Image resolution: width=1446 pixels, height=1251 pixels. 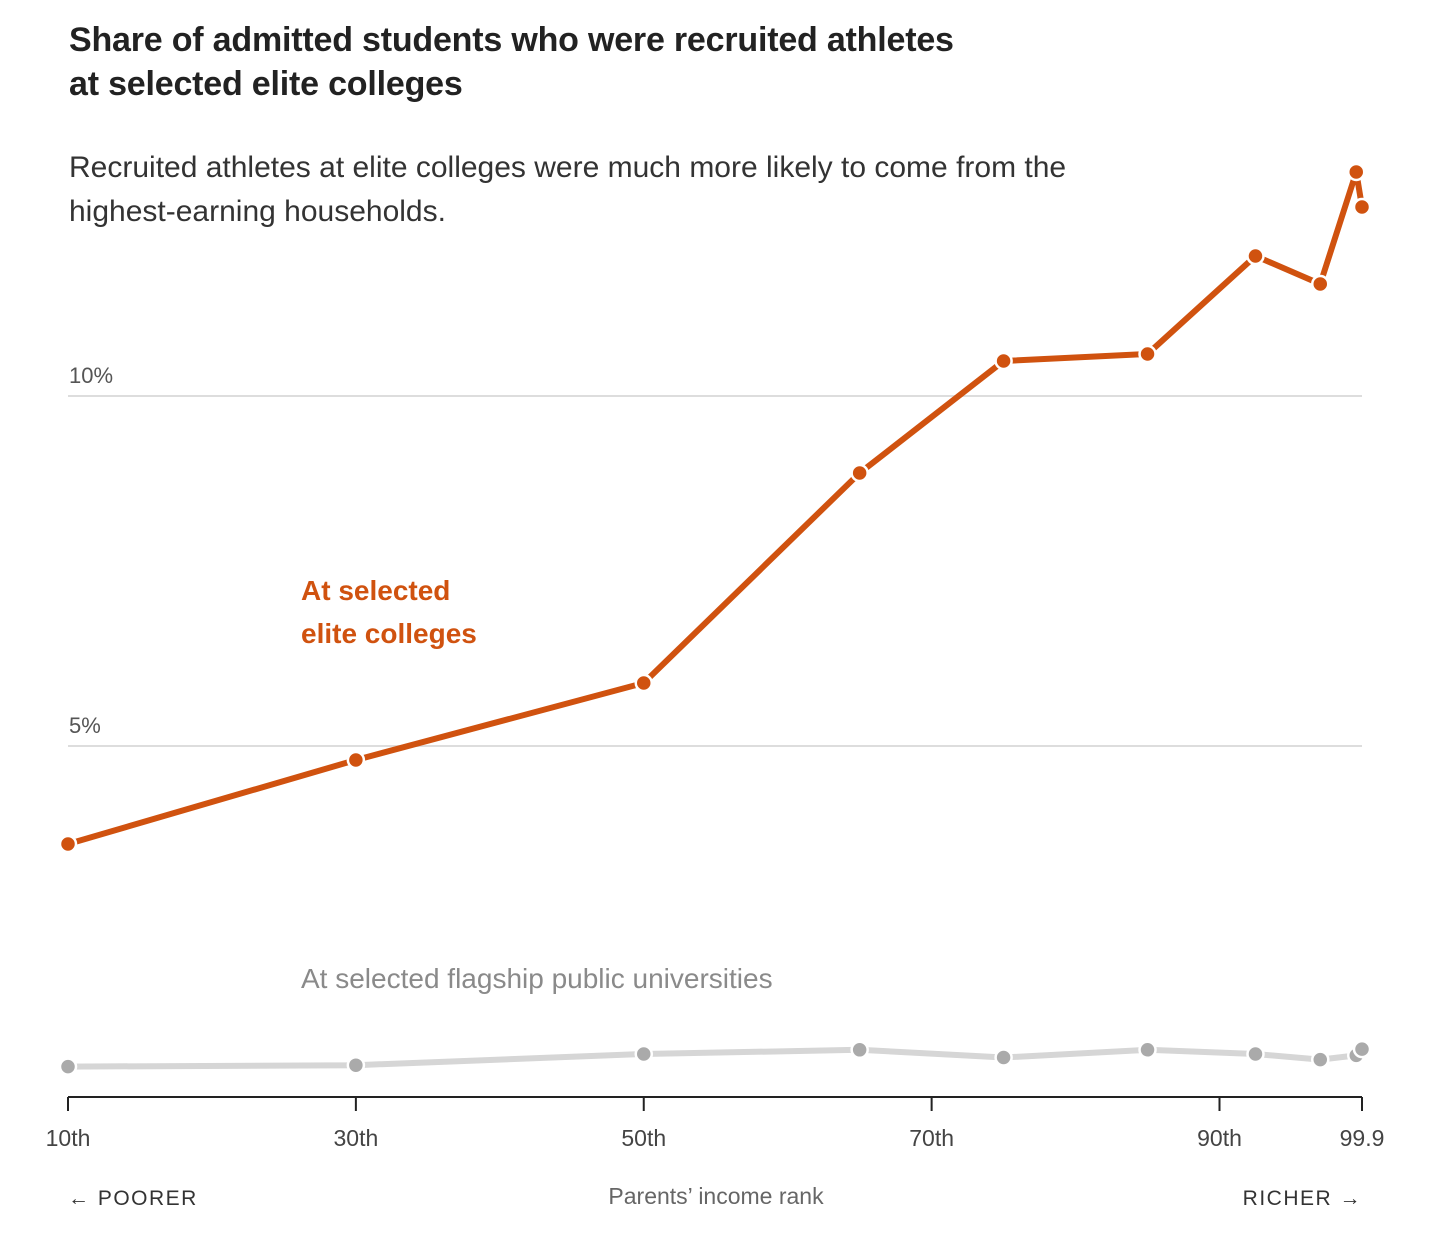 What do you see at coordinates (643, 1138) in the screenshot?
I see `x-tick-label-2: 50th` at bounding box center [643, 1138].